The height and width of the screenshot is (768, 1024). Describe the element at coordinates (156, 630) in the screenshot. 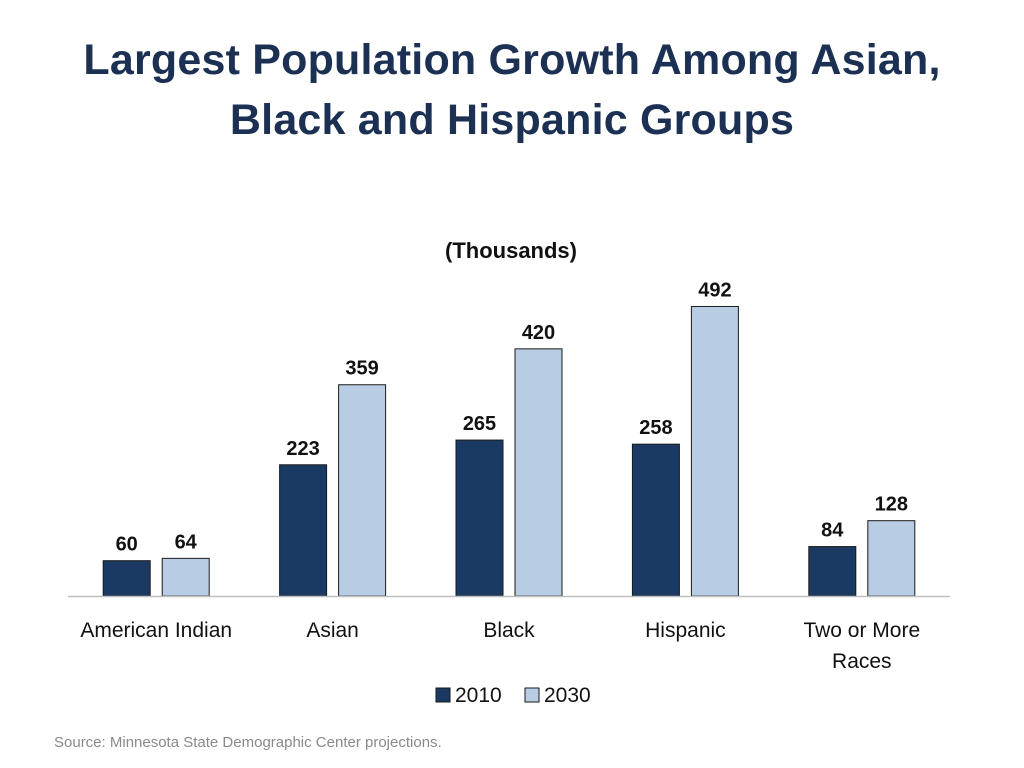

I see `category-label-0-0: American Indian` at that location.